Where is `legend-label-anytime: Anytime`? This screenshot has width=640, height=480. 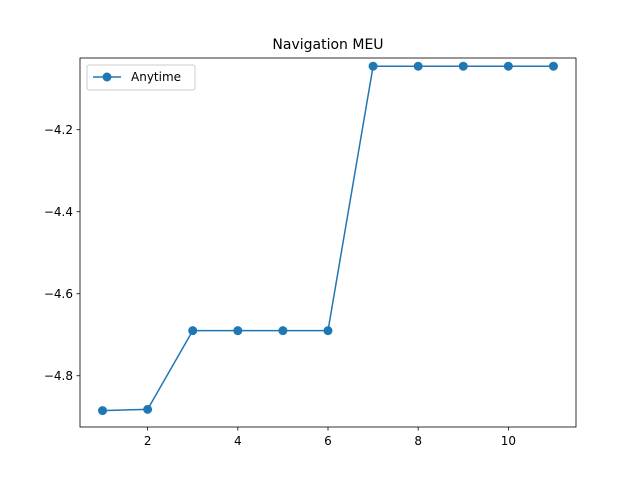
legend-label-anytime: Anytime is located at coordinates (156, 77).